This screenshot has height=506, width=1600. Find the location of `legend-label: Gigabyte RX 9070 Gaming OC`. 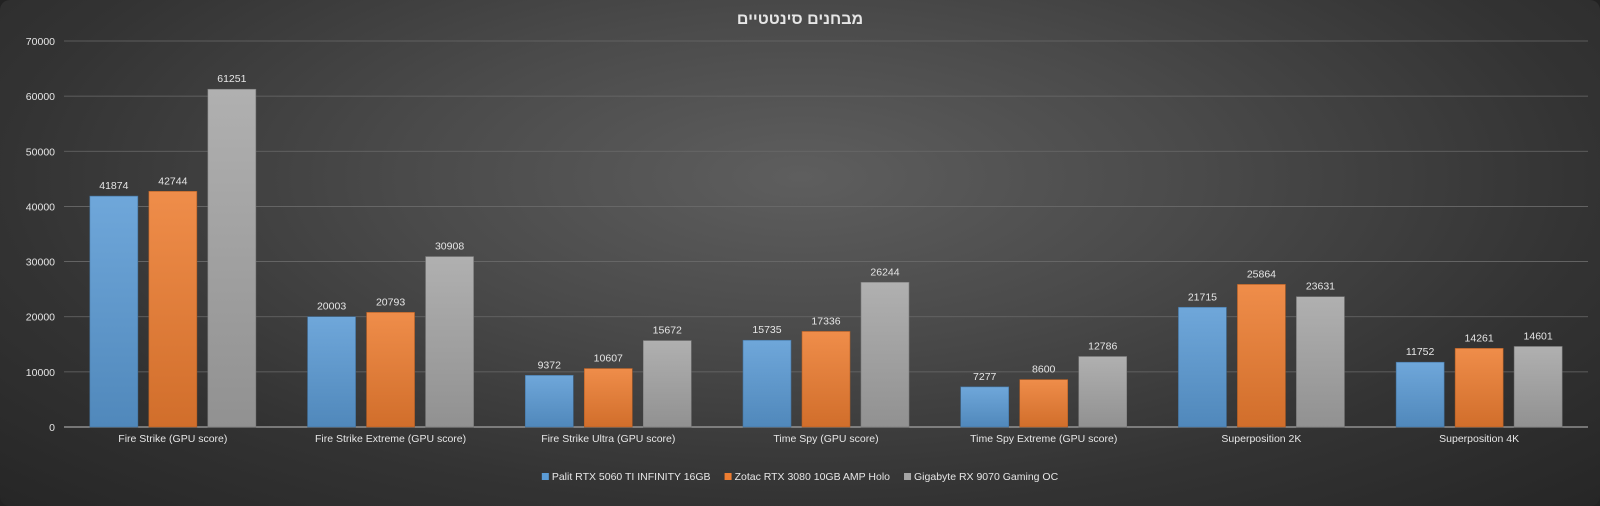

legend-label: Gigabyte RX 9070 Gaming OC is located at coordinates (986, 477).